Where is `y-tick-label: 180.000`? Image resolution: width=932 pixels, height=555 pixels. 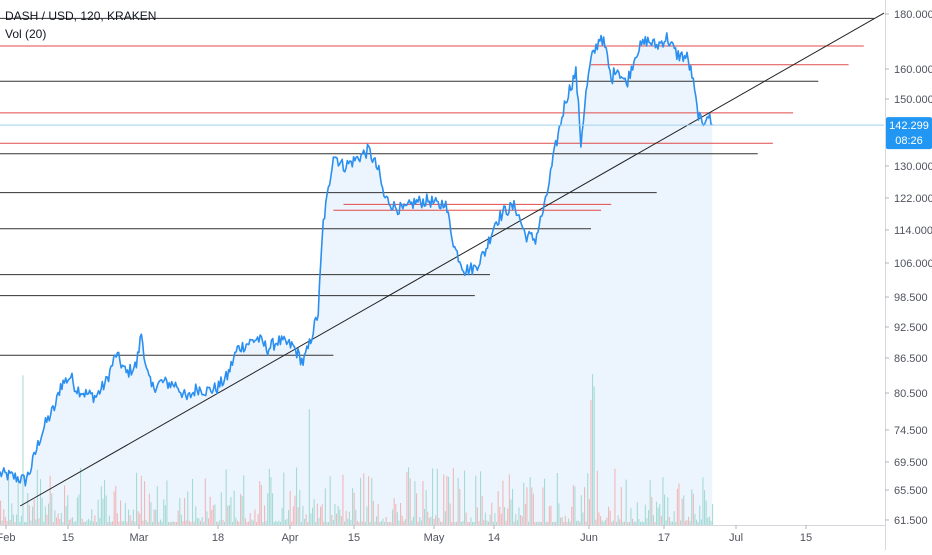 y-tick-label: 180.000 is located at coordinates (913, 15).